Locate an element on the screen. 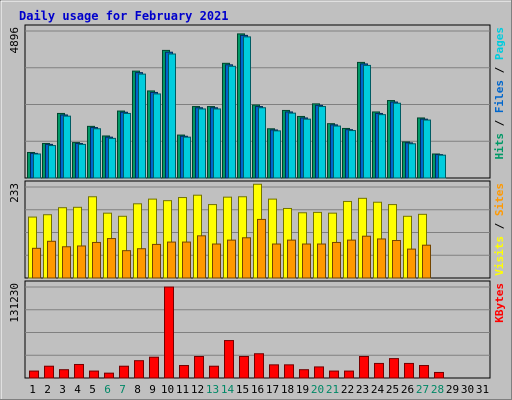  x-tick-label-15: 15 is located at coordinates (242, 389).